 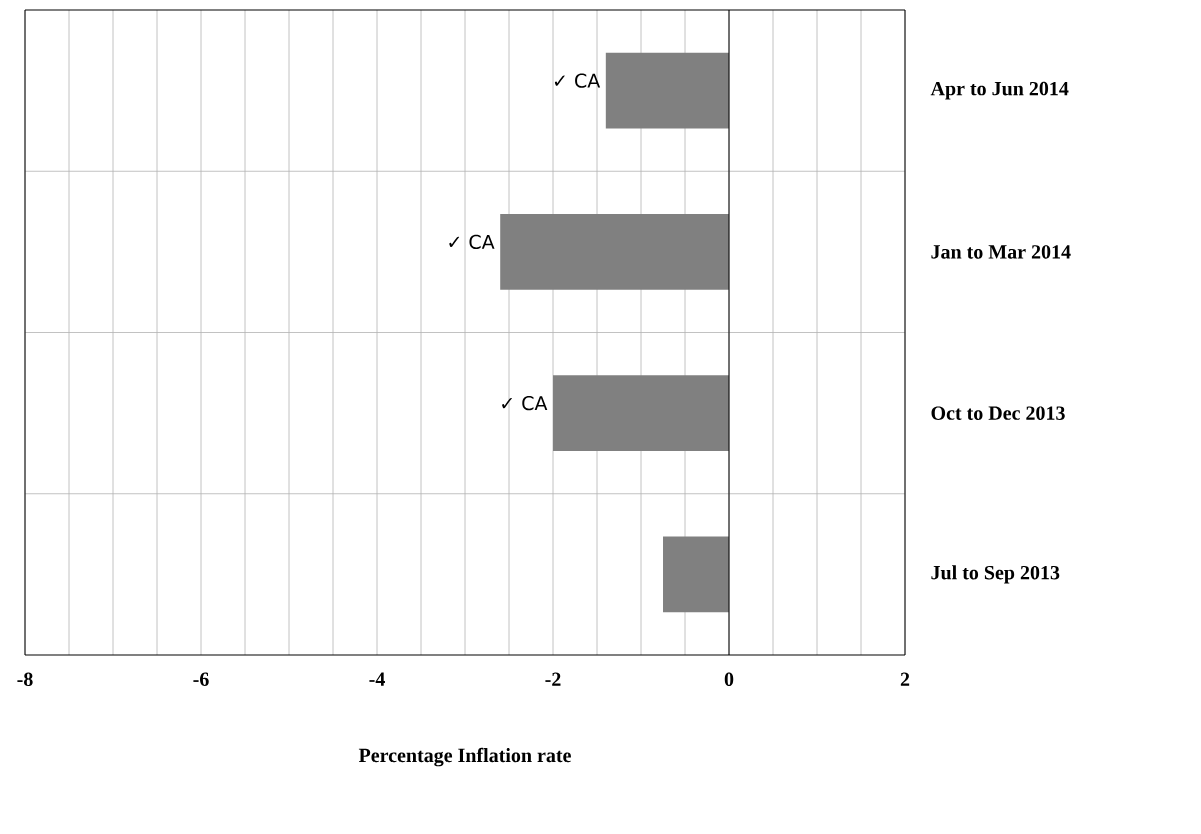 What do you see at coordinates (25, 679) in the screenshot?
I see `x-tick-label: -8` at bounding box center [25, 679].